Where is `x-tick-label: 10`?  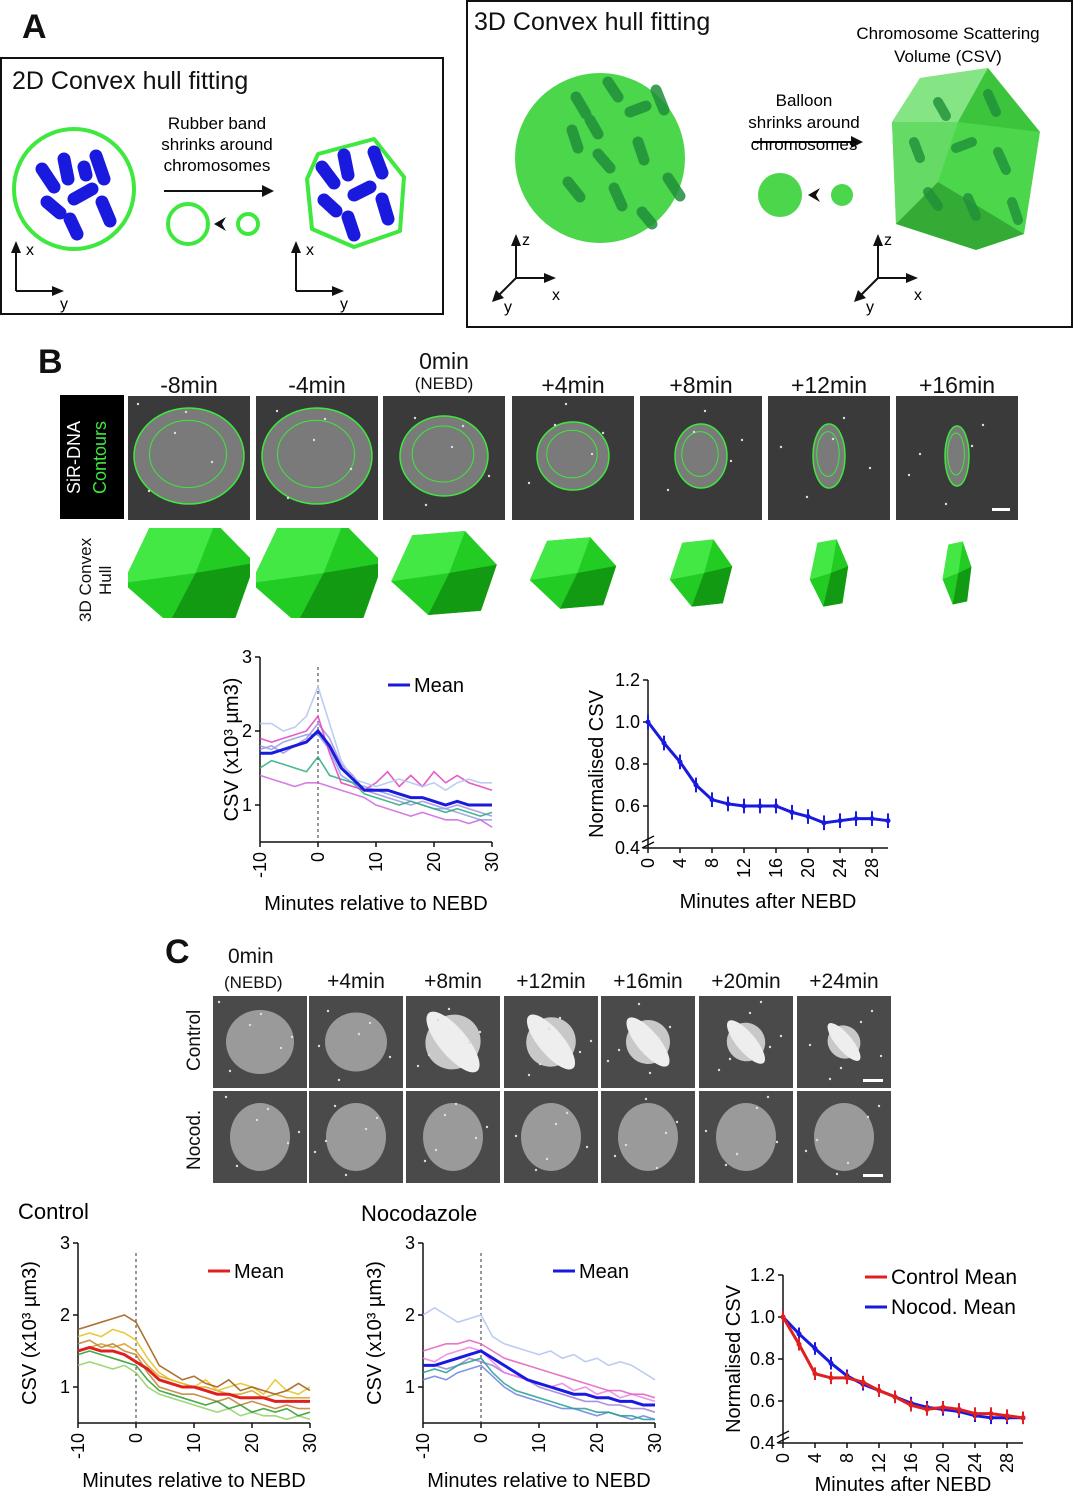 x-tick-label: 10 is located at coordinates (539, 1443).